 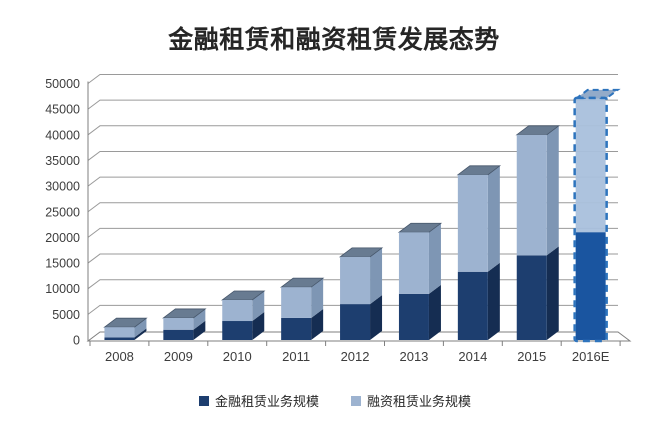 What do you see at coordinates (62, 135) in the screenshot?
I see `y-tick-label: 40000` at bounding box center [62, 135].